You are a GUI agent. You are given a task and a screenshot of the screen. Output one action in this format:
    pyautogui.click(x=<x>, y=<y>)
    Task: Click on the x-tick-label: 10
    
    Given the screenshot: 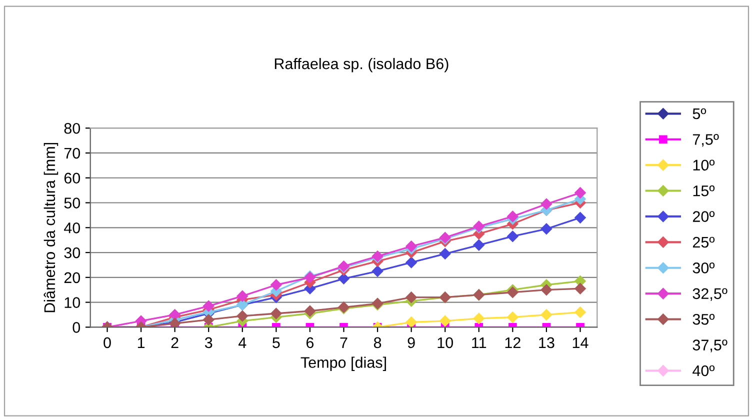 What is the action you would take?
    pyautogui.click(x=445, y=342)
    